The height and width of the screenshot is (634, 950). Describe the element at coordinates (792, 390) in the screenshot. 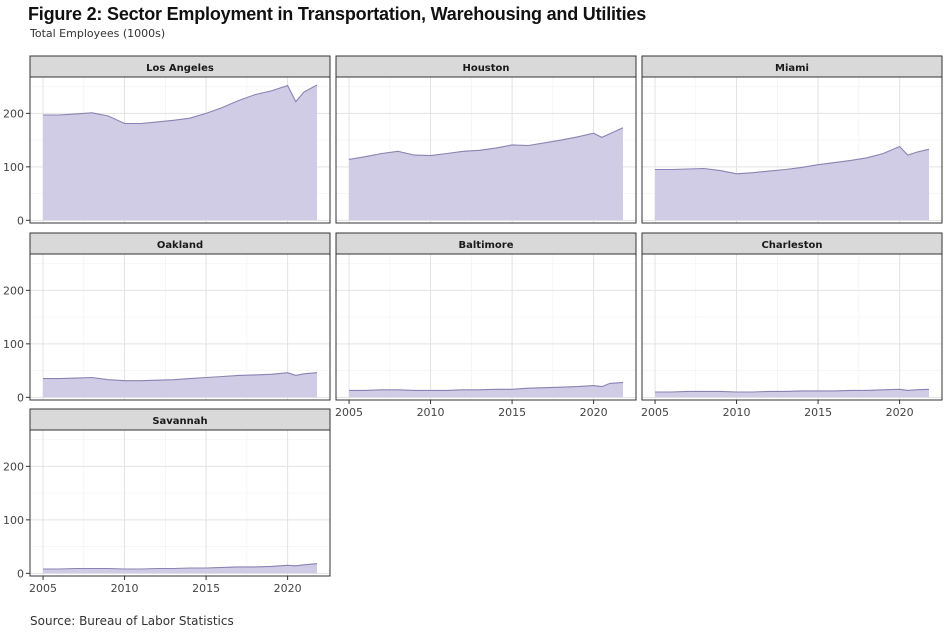

I see `area-line-charleston` at that location.